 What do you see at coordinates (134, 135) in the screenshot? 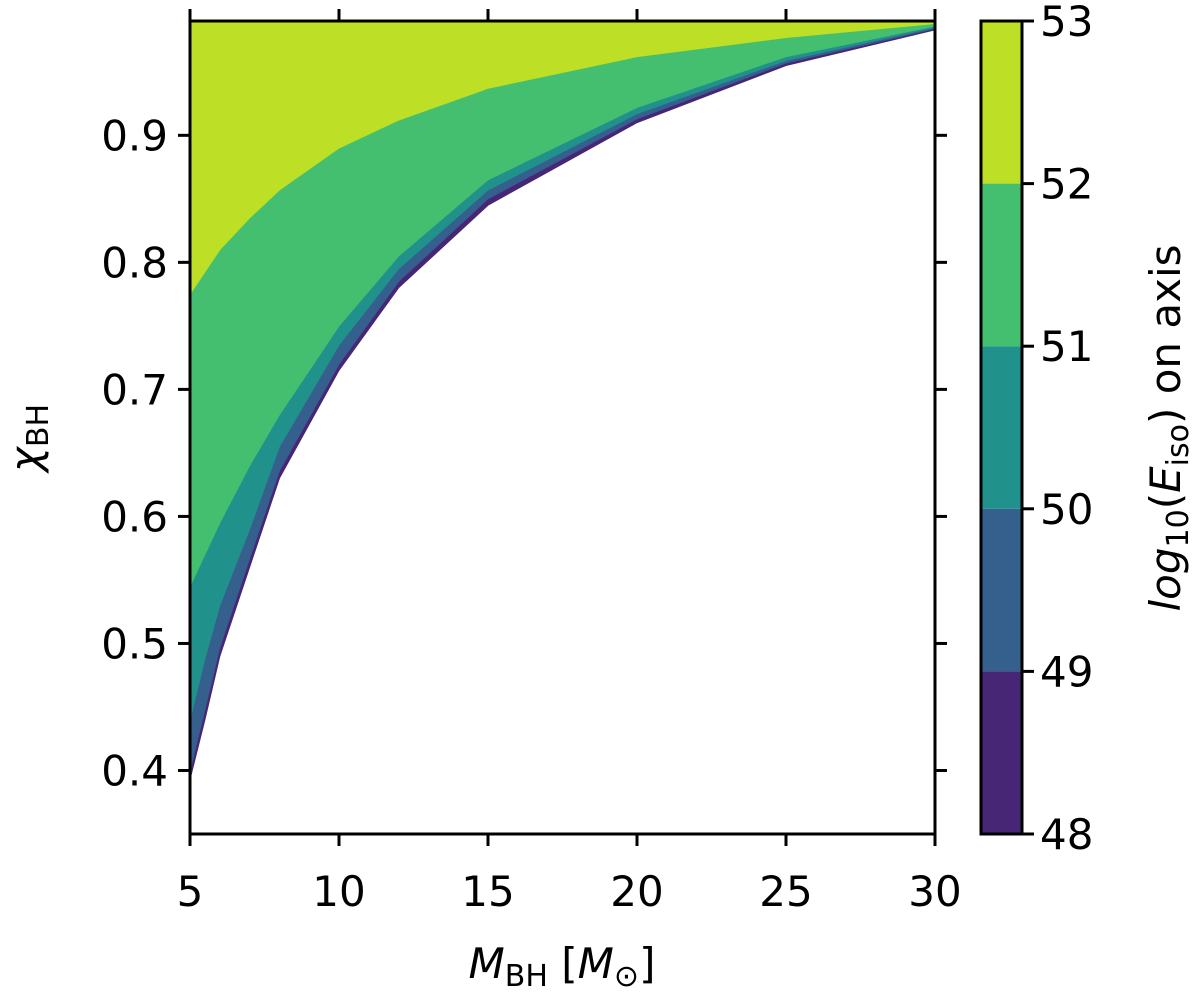
I see `y-tick-label: 0.9` at bounding box center [134, 135].